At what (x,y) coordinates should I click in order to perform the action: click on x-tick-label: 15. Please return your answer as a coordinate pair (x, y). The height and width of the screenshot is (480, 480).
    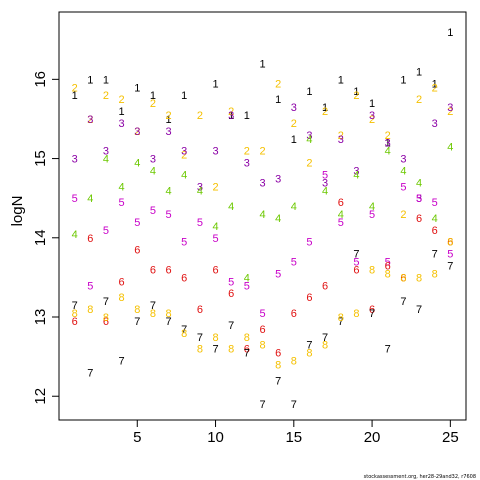
    Looking at the image, I should click on (293, 437).